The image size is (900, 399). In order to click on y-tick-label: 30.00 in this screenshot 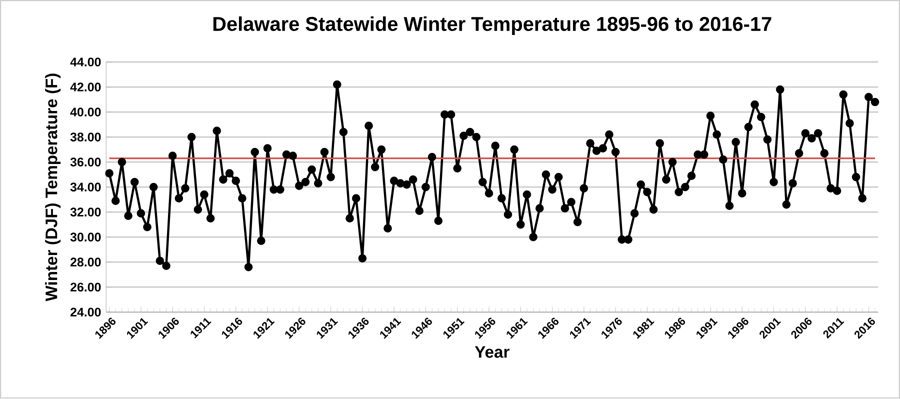, I will do `click(85, 237)`.